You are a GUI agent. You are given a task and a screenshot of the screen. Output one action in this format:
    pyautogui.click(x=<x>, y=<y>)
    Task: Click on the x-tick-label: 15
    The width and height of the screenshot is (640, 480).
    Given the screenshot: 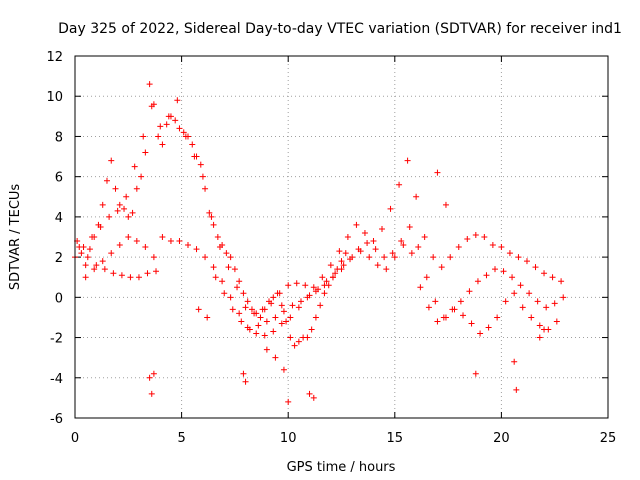 What is the action you would take?
    pyautogui.click(x=395, y=438)
    